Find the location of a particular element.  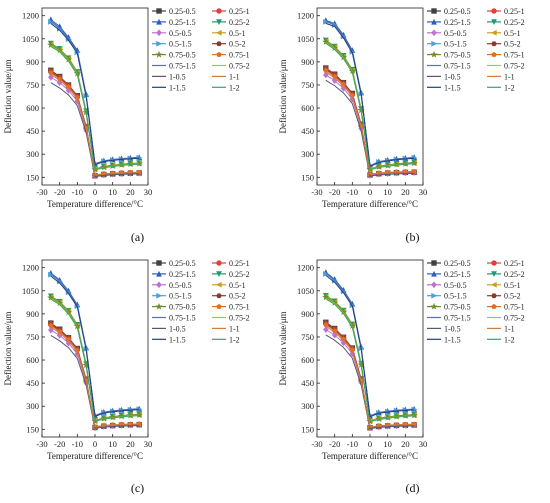

legend-entry: 0.75-1.5 is located at coordinates (449, 318).